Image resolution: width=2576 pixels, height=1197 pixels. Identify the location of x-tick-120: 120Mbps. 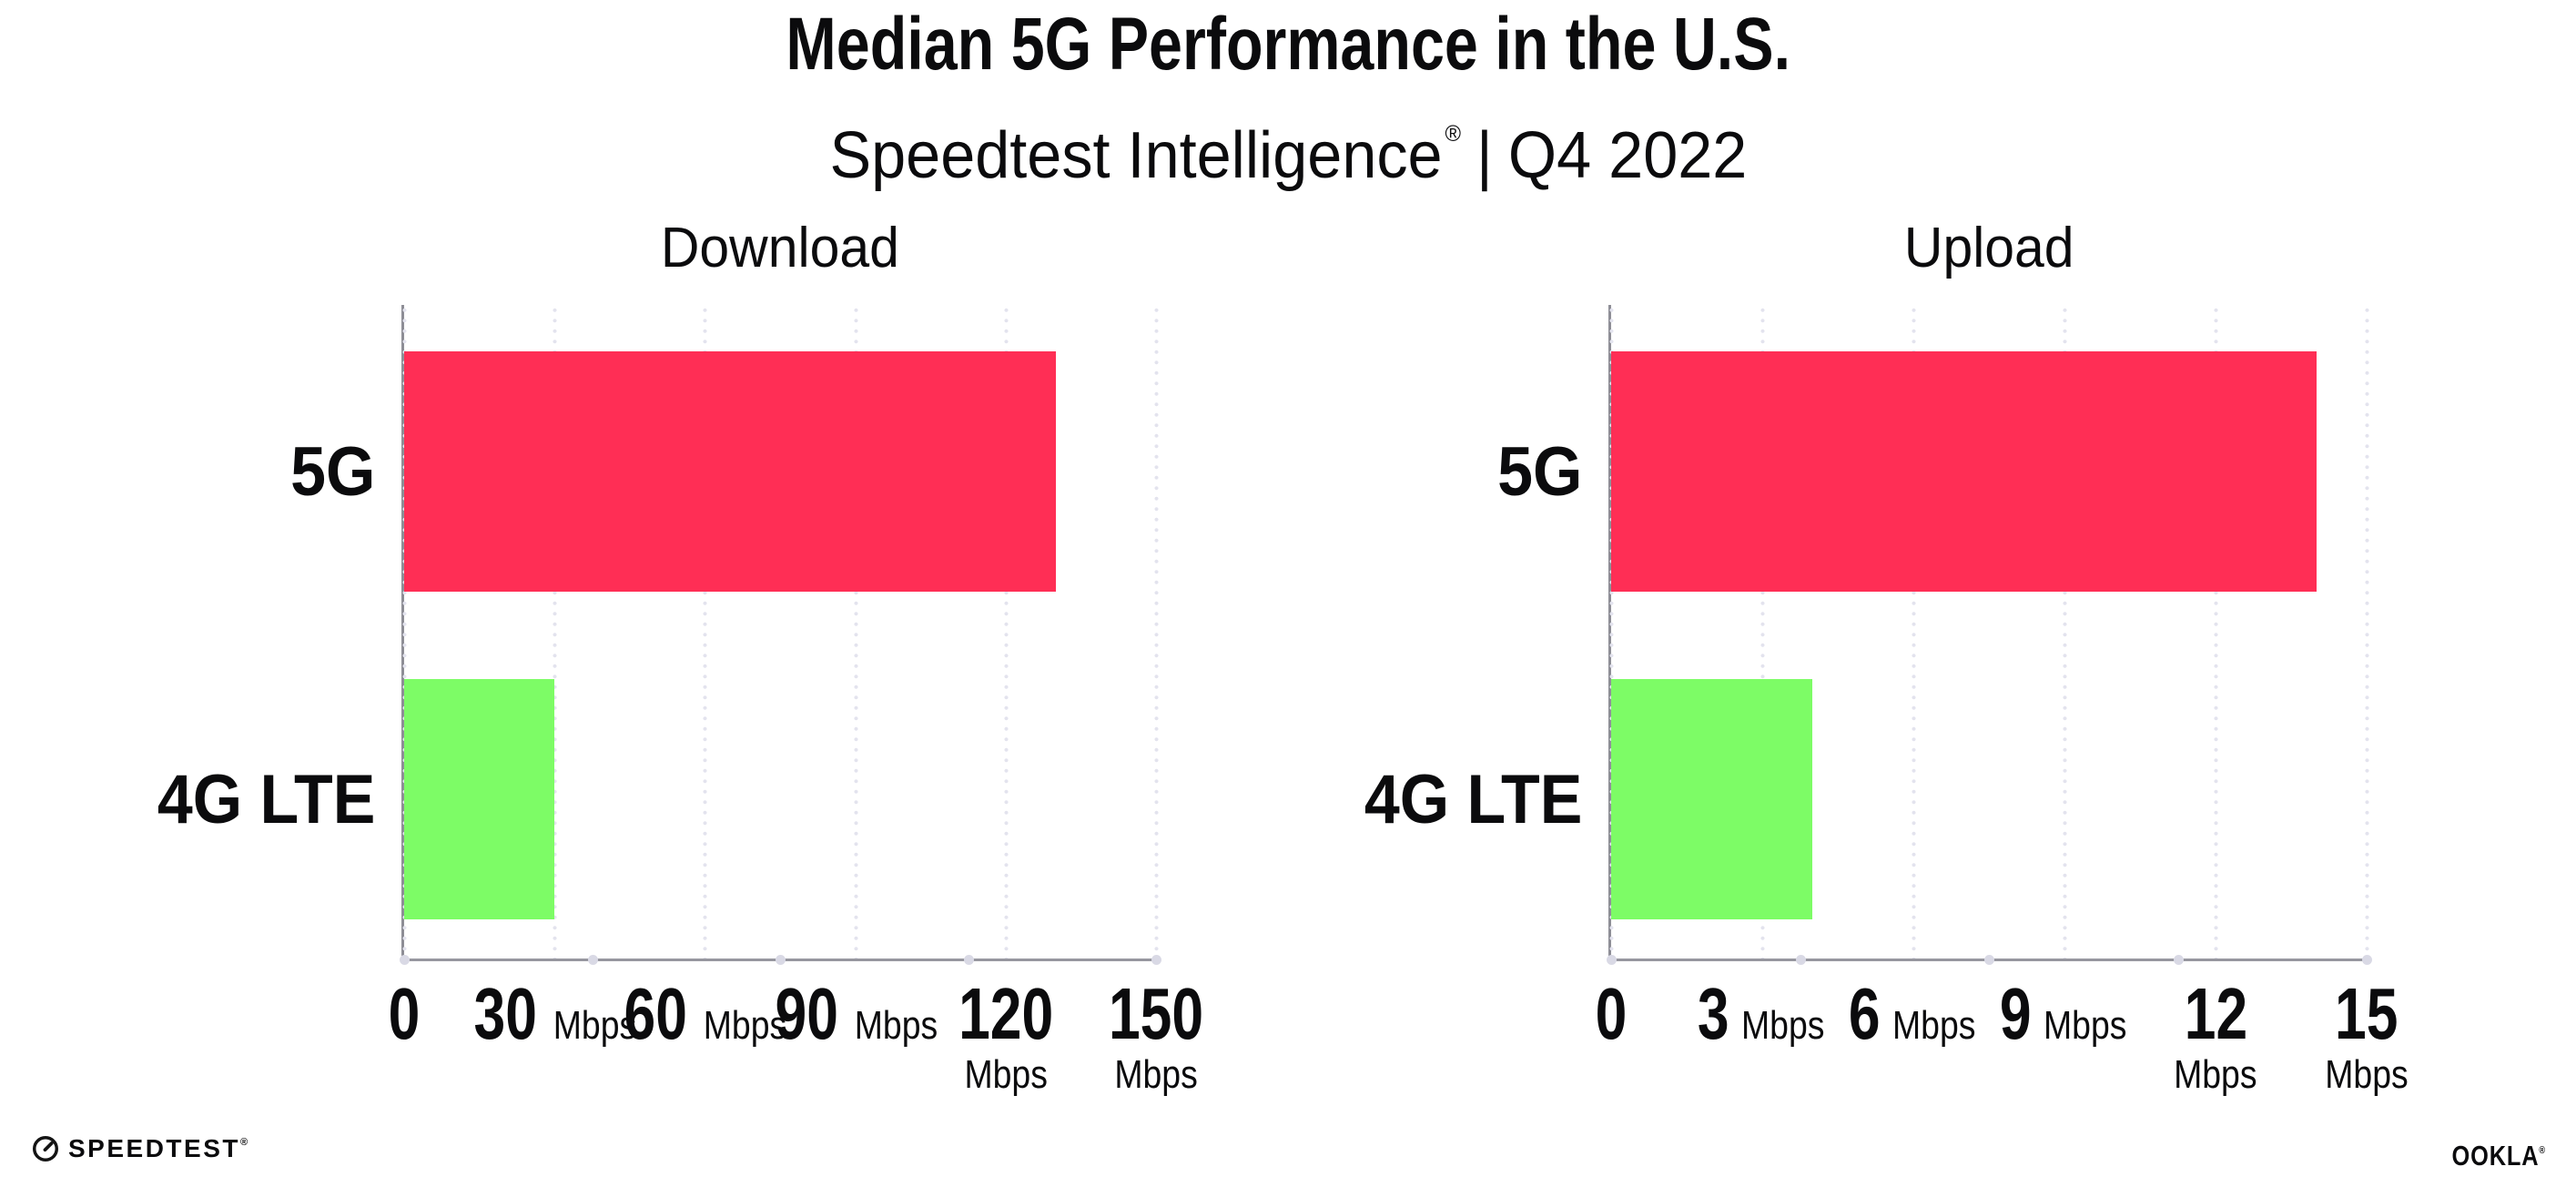
(1005, 1035).